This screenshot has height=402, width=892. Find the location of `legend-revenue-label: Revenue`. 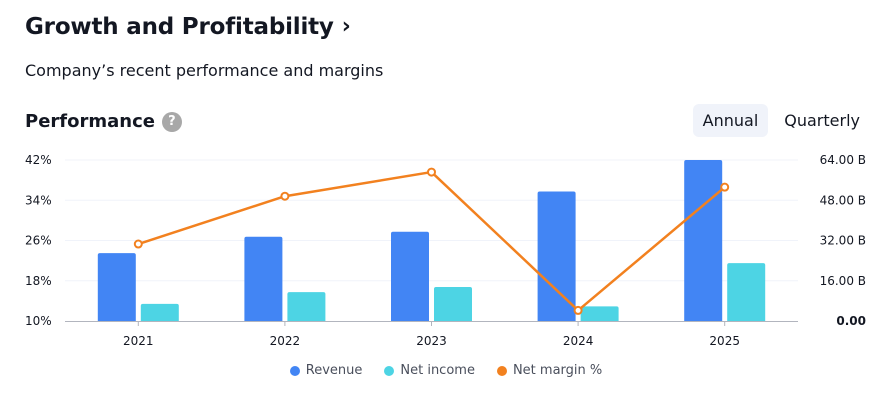

legend-revenue-label: Revenue is located at coordinates (334, 370).